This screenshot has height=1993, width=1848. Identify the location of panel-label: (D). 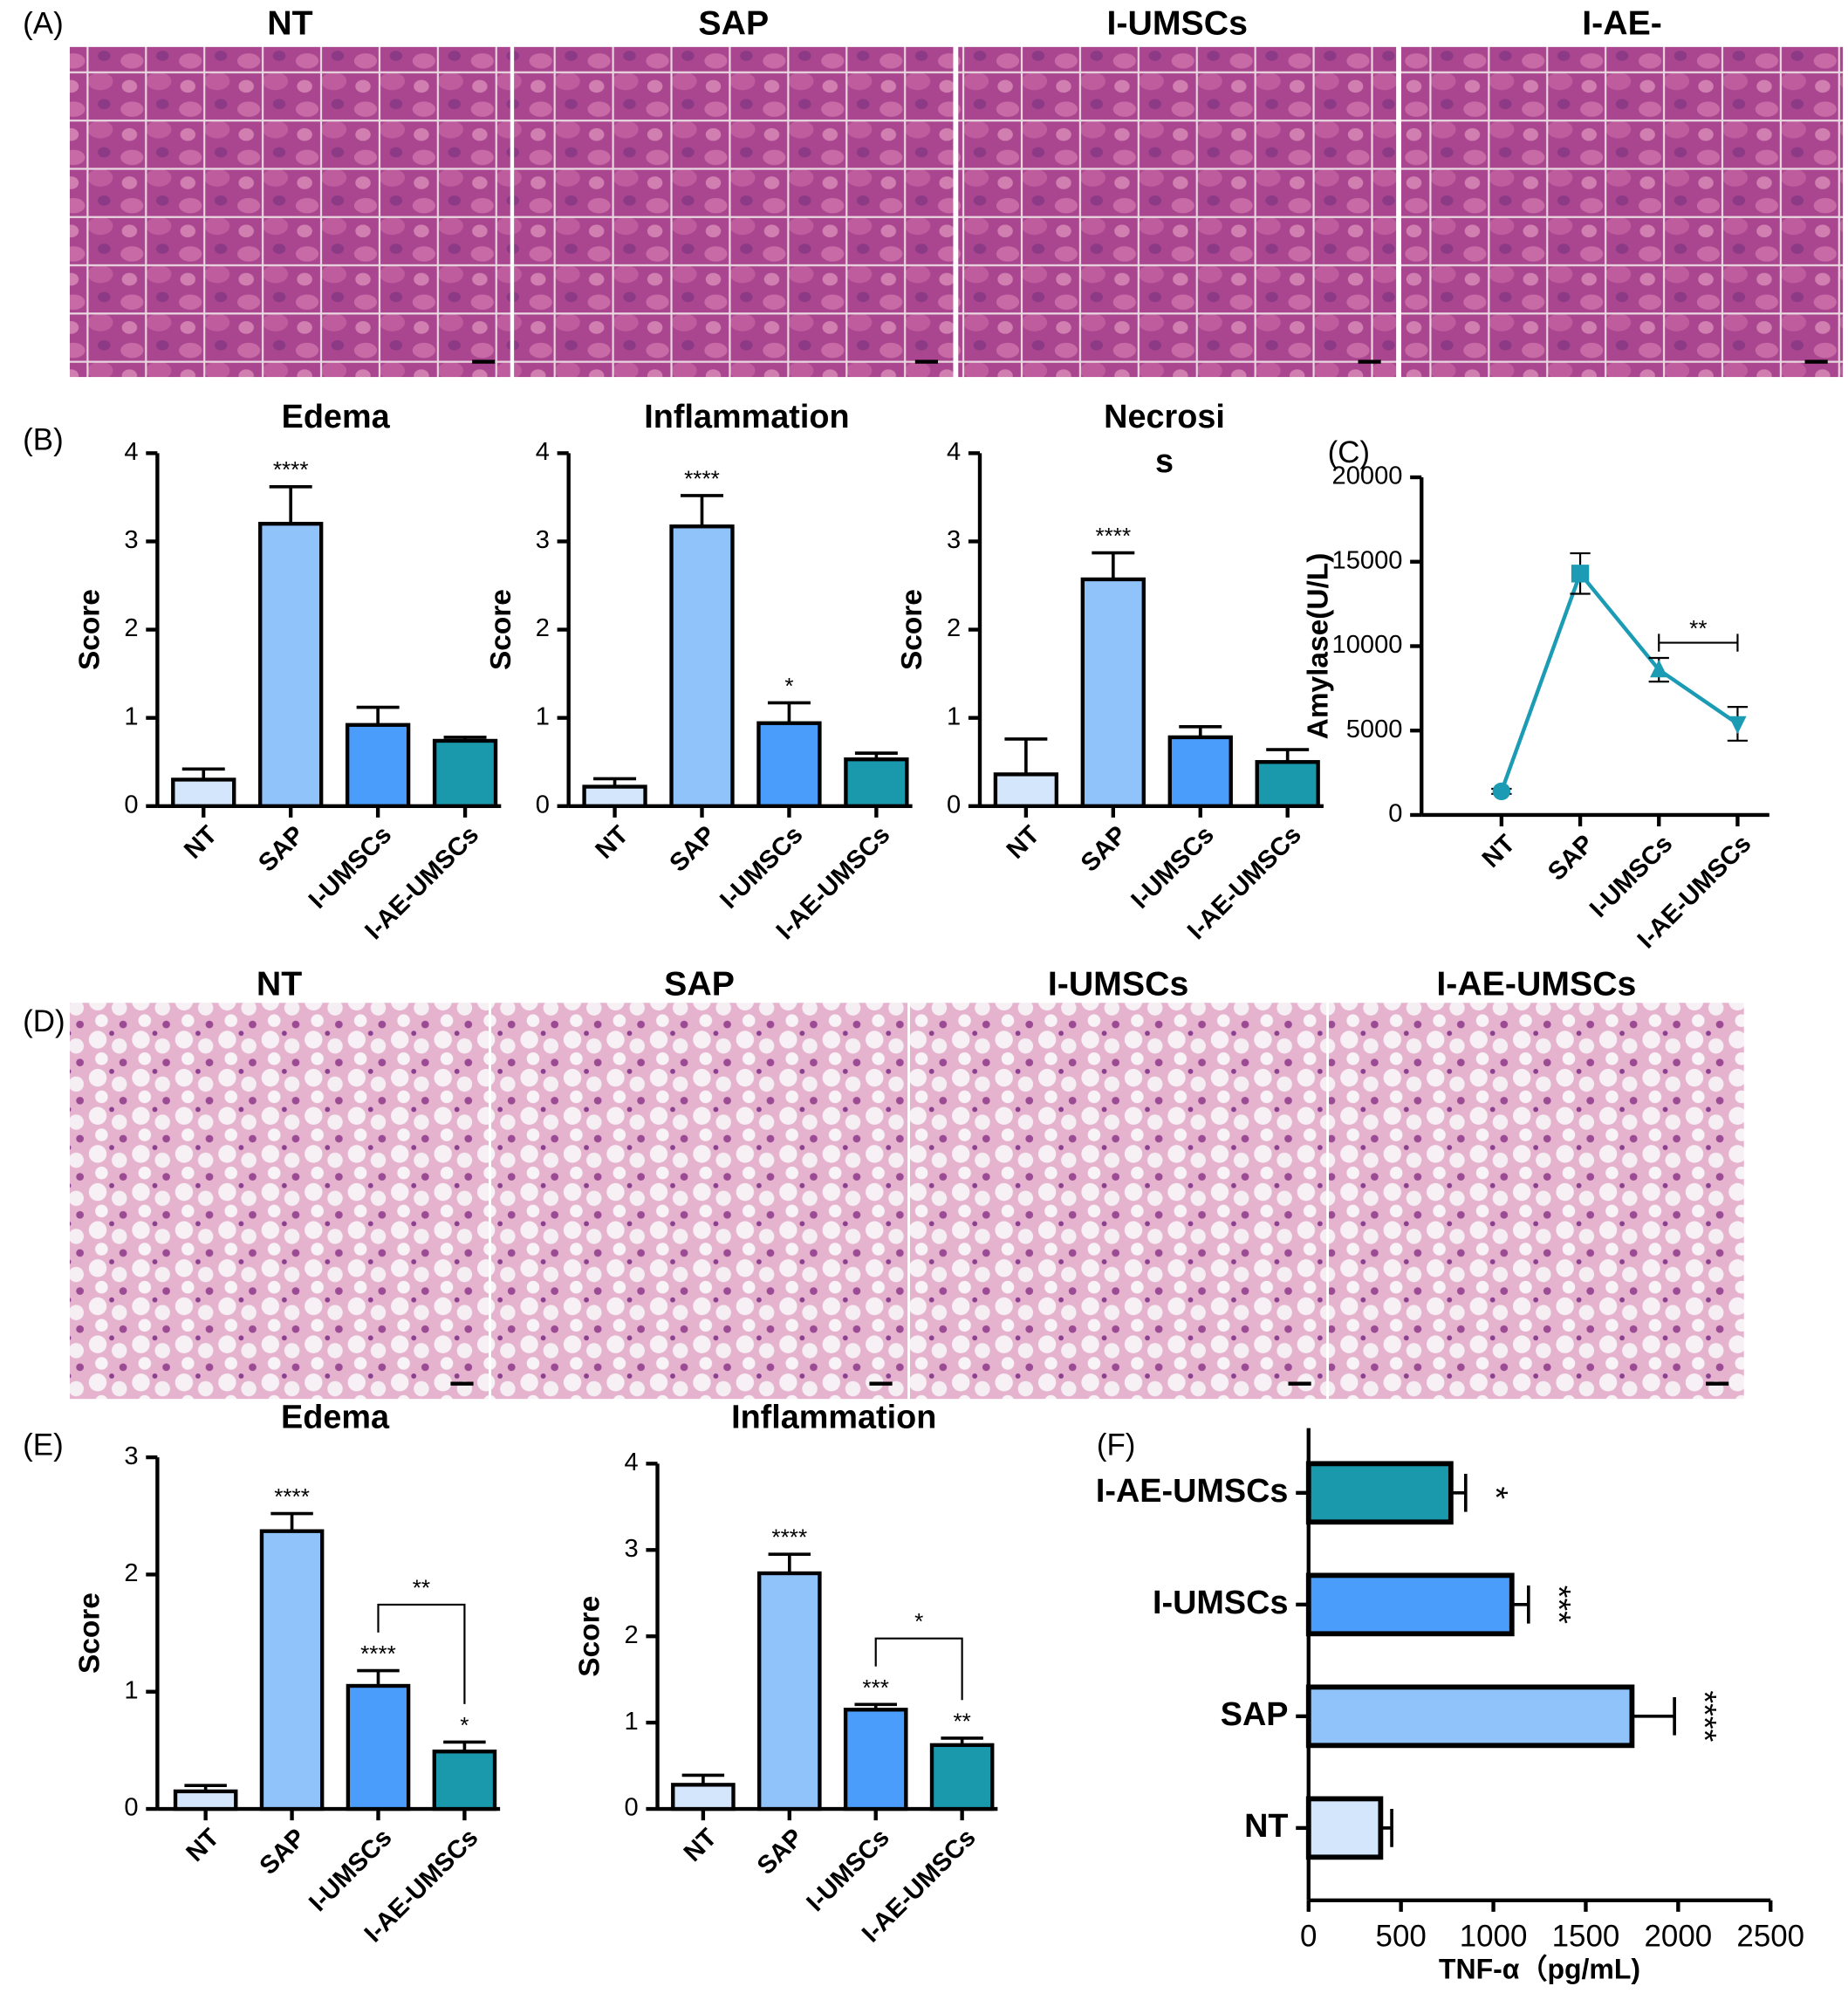
(44, 1021).